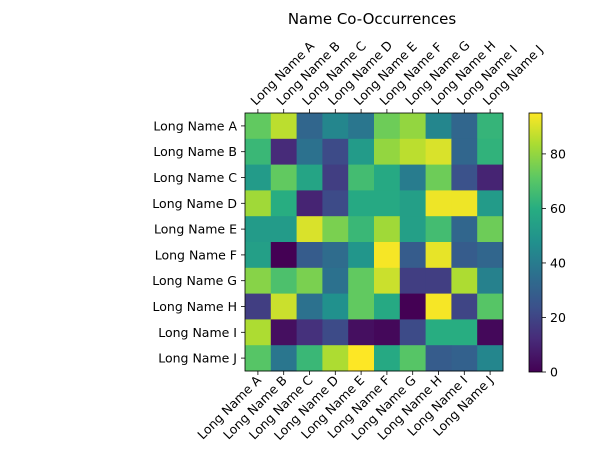 This screenshot has width=599, height=467. Describe the element at coordinates (558, 153) in the screenshot. I see `colorbar-tick-label: 80` at that location.